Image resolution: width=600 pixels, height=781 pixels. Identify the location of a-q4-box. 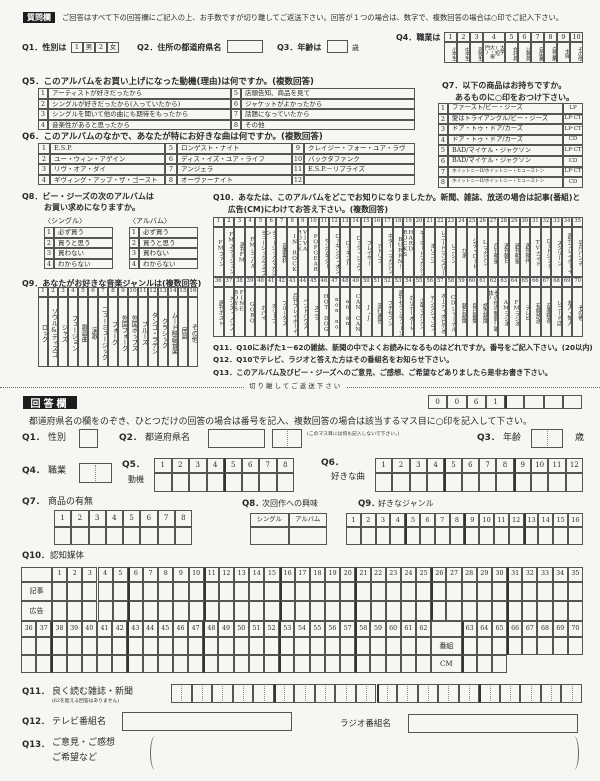
(95, 473).